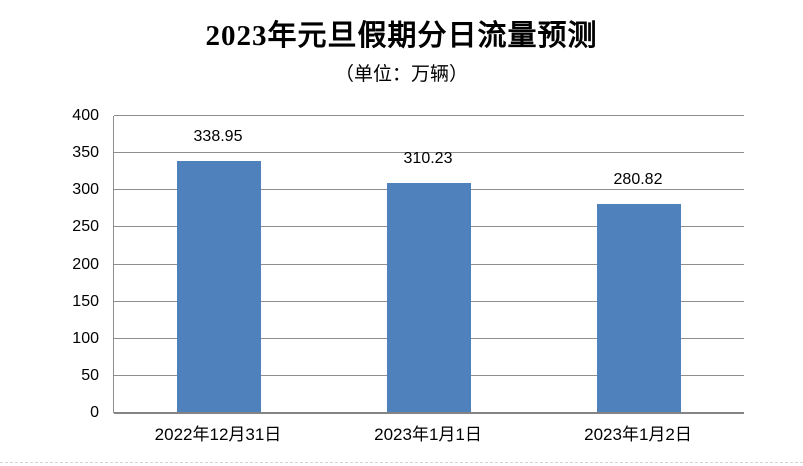 The height and width of the screenshot is (466, 803). Describe the element at coordinates (401, 462) in the screenshot. I see `page-bottom-divider` at that location.